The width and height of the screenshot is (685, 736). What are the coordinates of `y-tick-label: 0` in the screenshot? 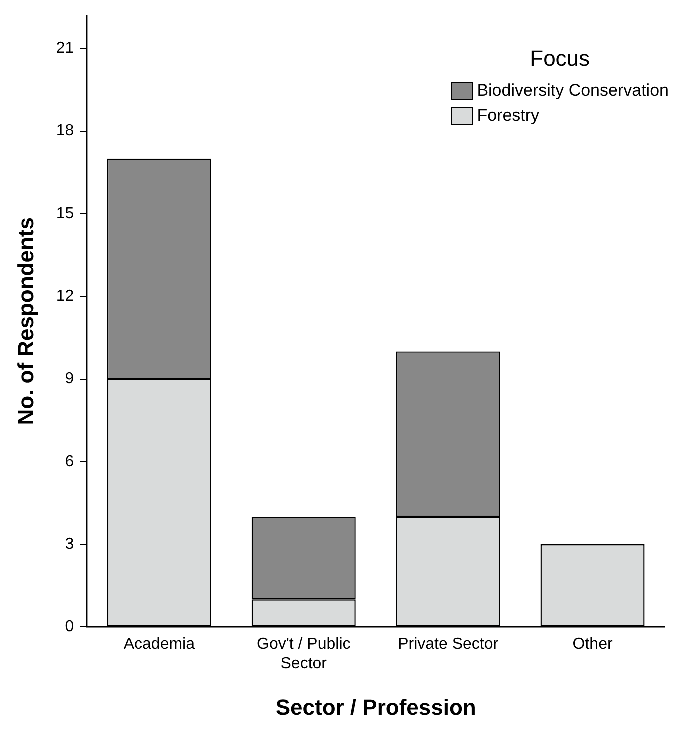 It's located at (69, 627).